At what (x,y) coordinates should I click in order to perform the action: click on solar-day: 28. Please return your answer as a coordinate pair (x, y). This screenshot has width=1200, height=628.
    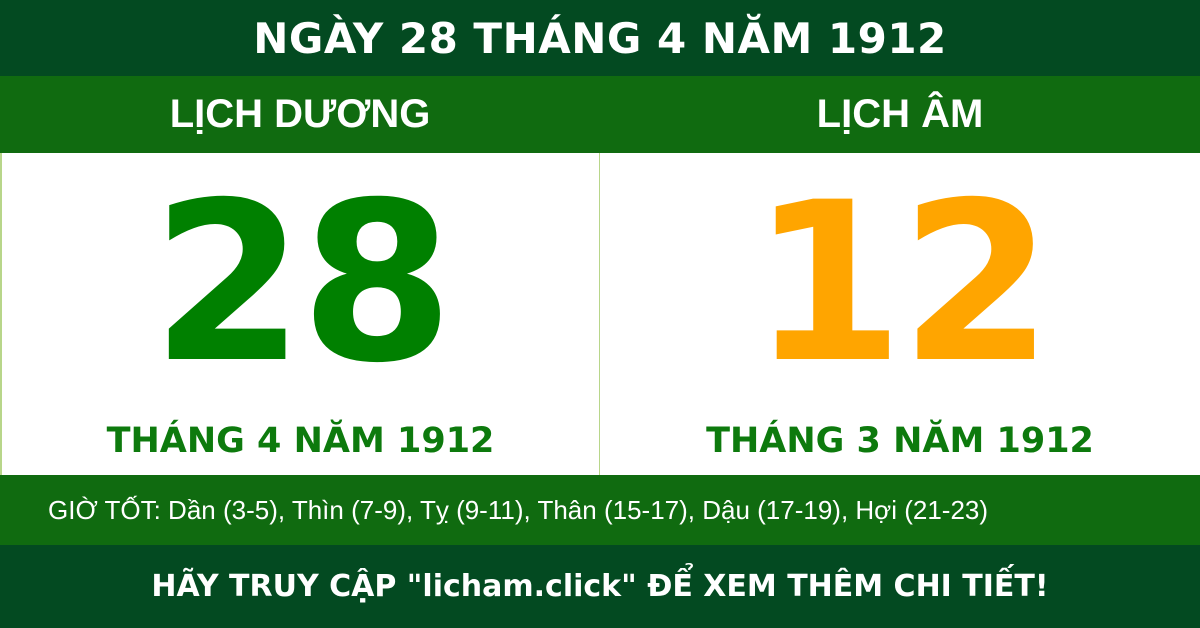
    Looking at the image, I should click on (302, 283).